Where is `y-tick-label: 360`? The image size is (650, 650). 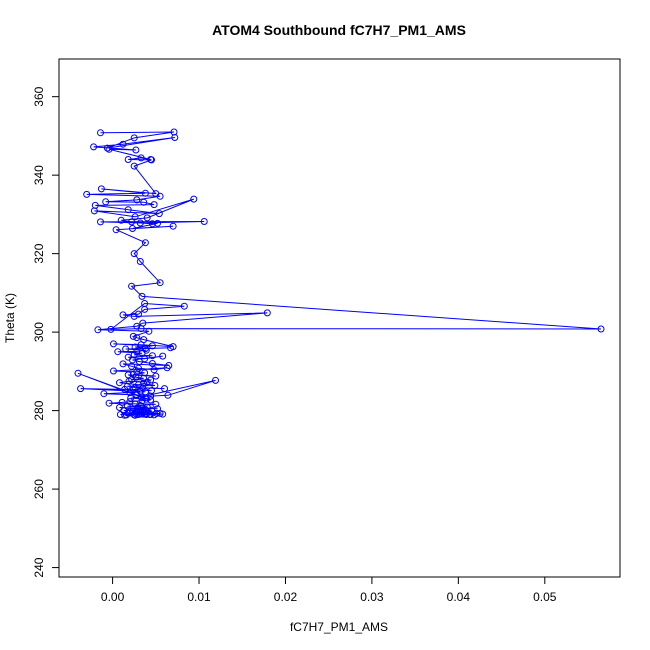
y-tick-label: 360 is located at coordinates (39, 96).